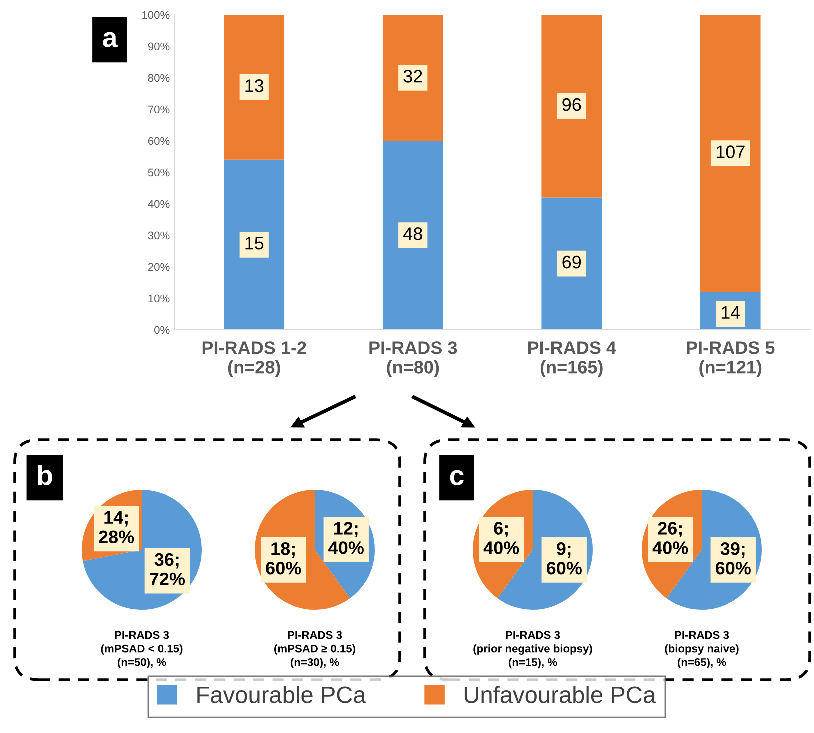 The image size is (814, 733). Describe the element at coordinates (45, 475) in the screenshot. I see `text: b` at that location.